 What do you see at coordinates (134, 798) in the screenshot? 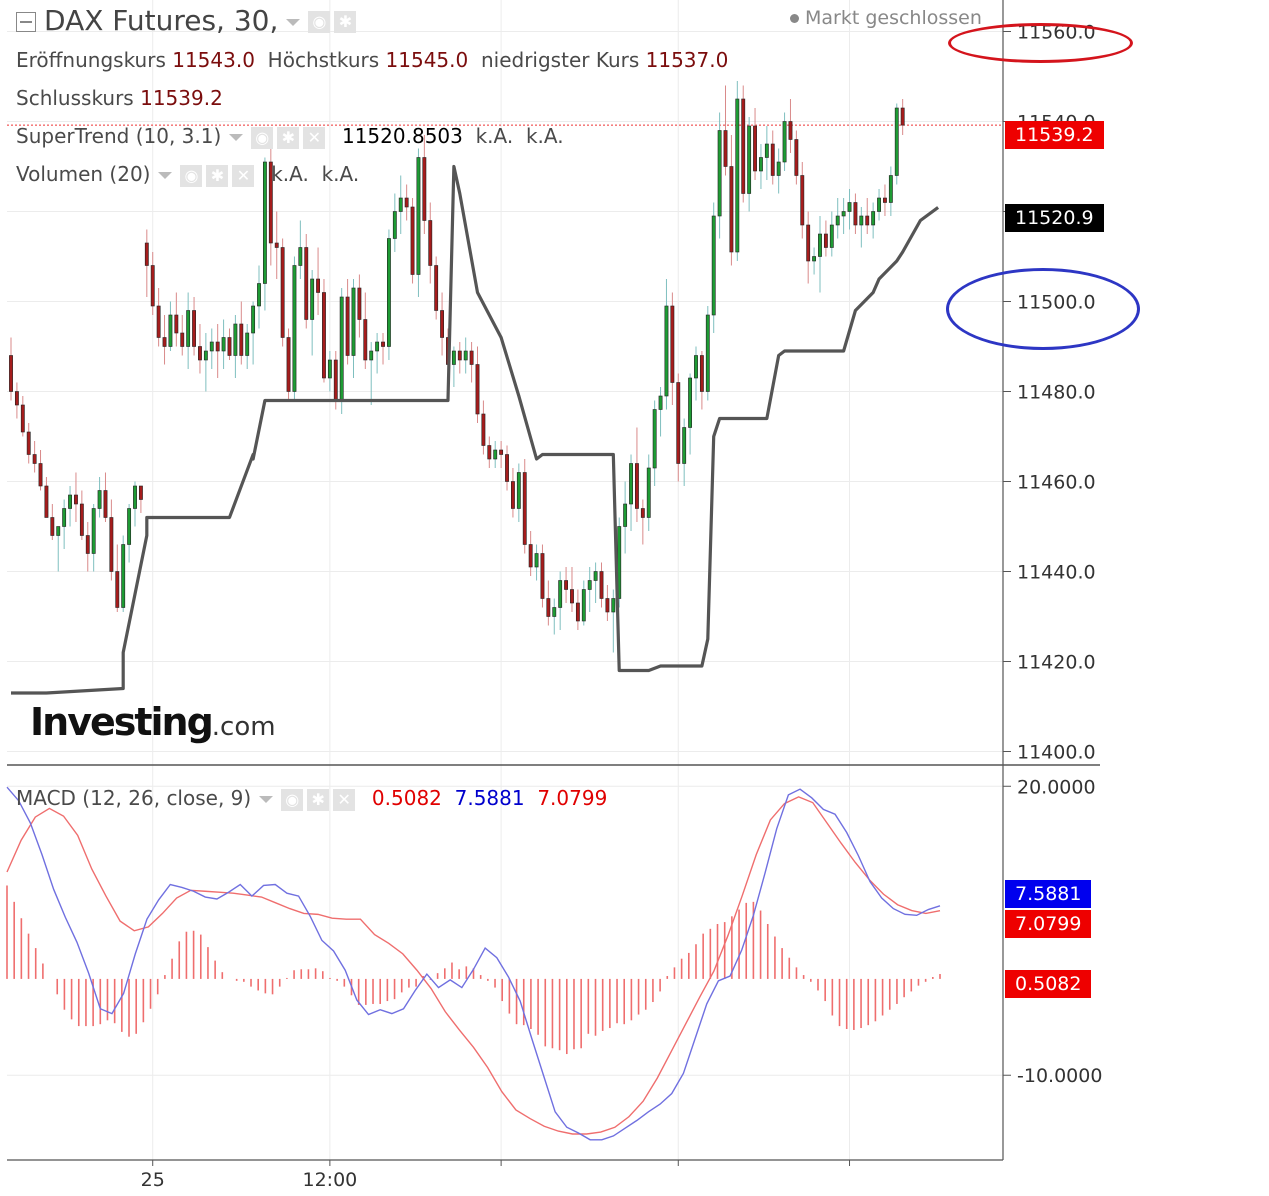
I see `macd-label: MACD (12, 26, close, 9)` at bounding box center [134, 798].